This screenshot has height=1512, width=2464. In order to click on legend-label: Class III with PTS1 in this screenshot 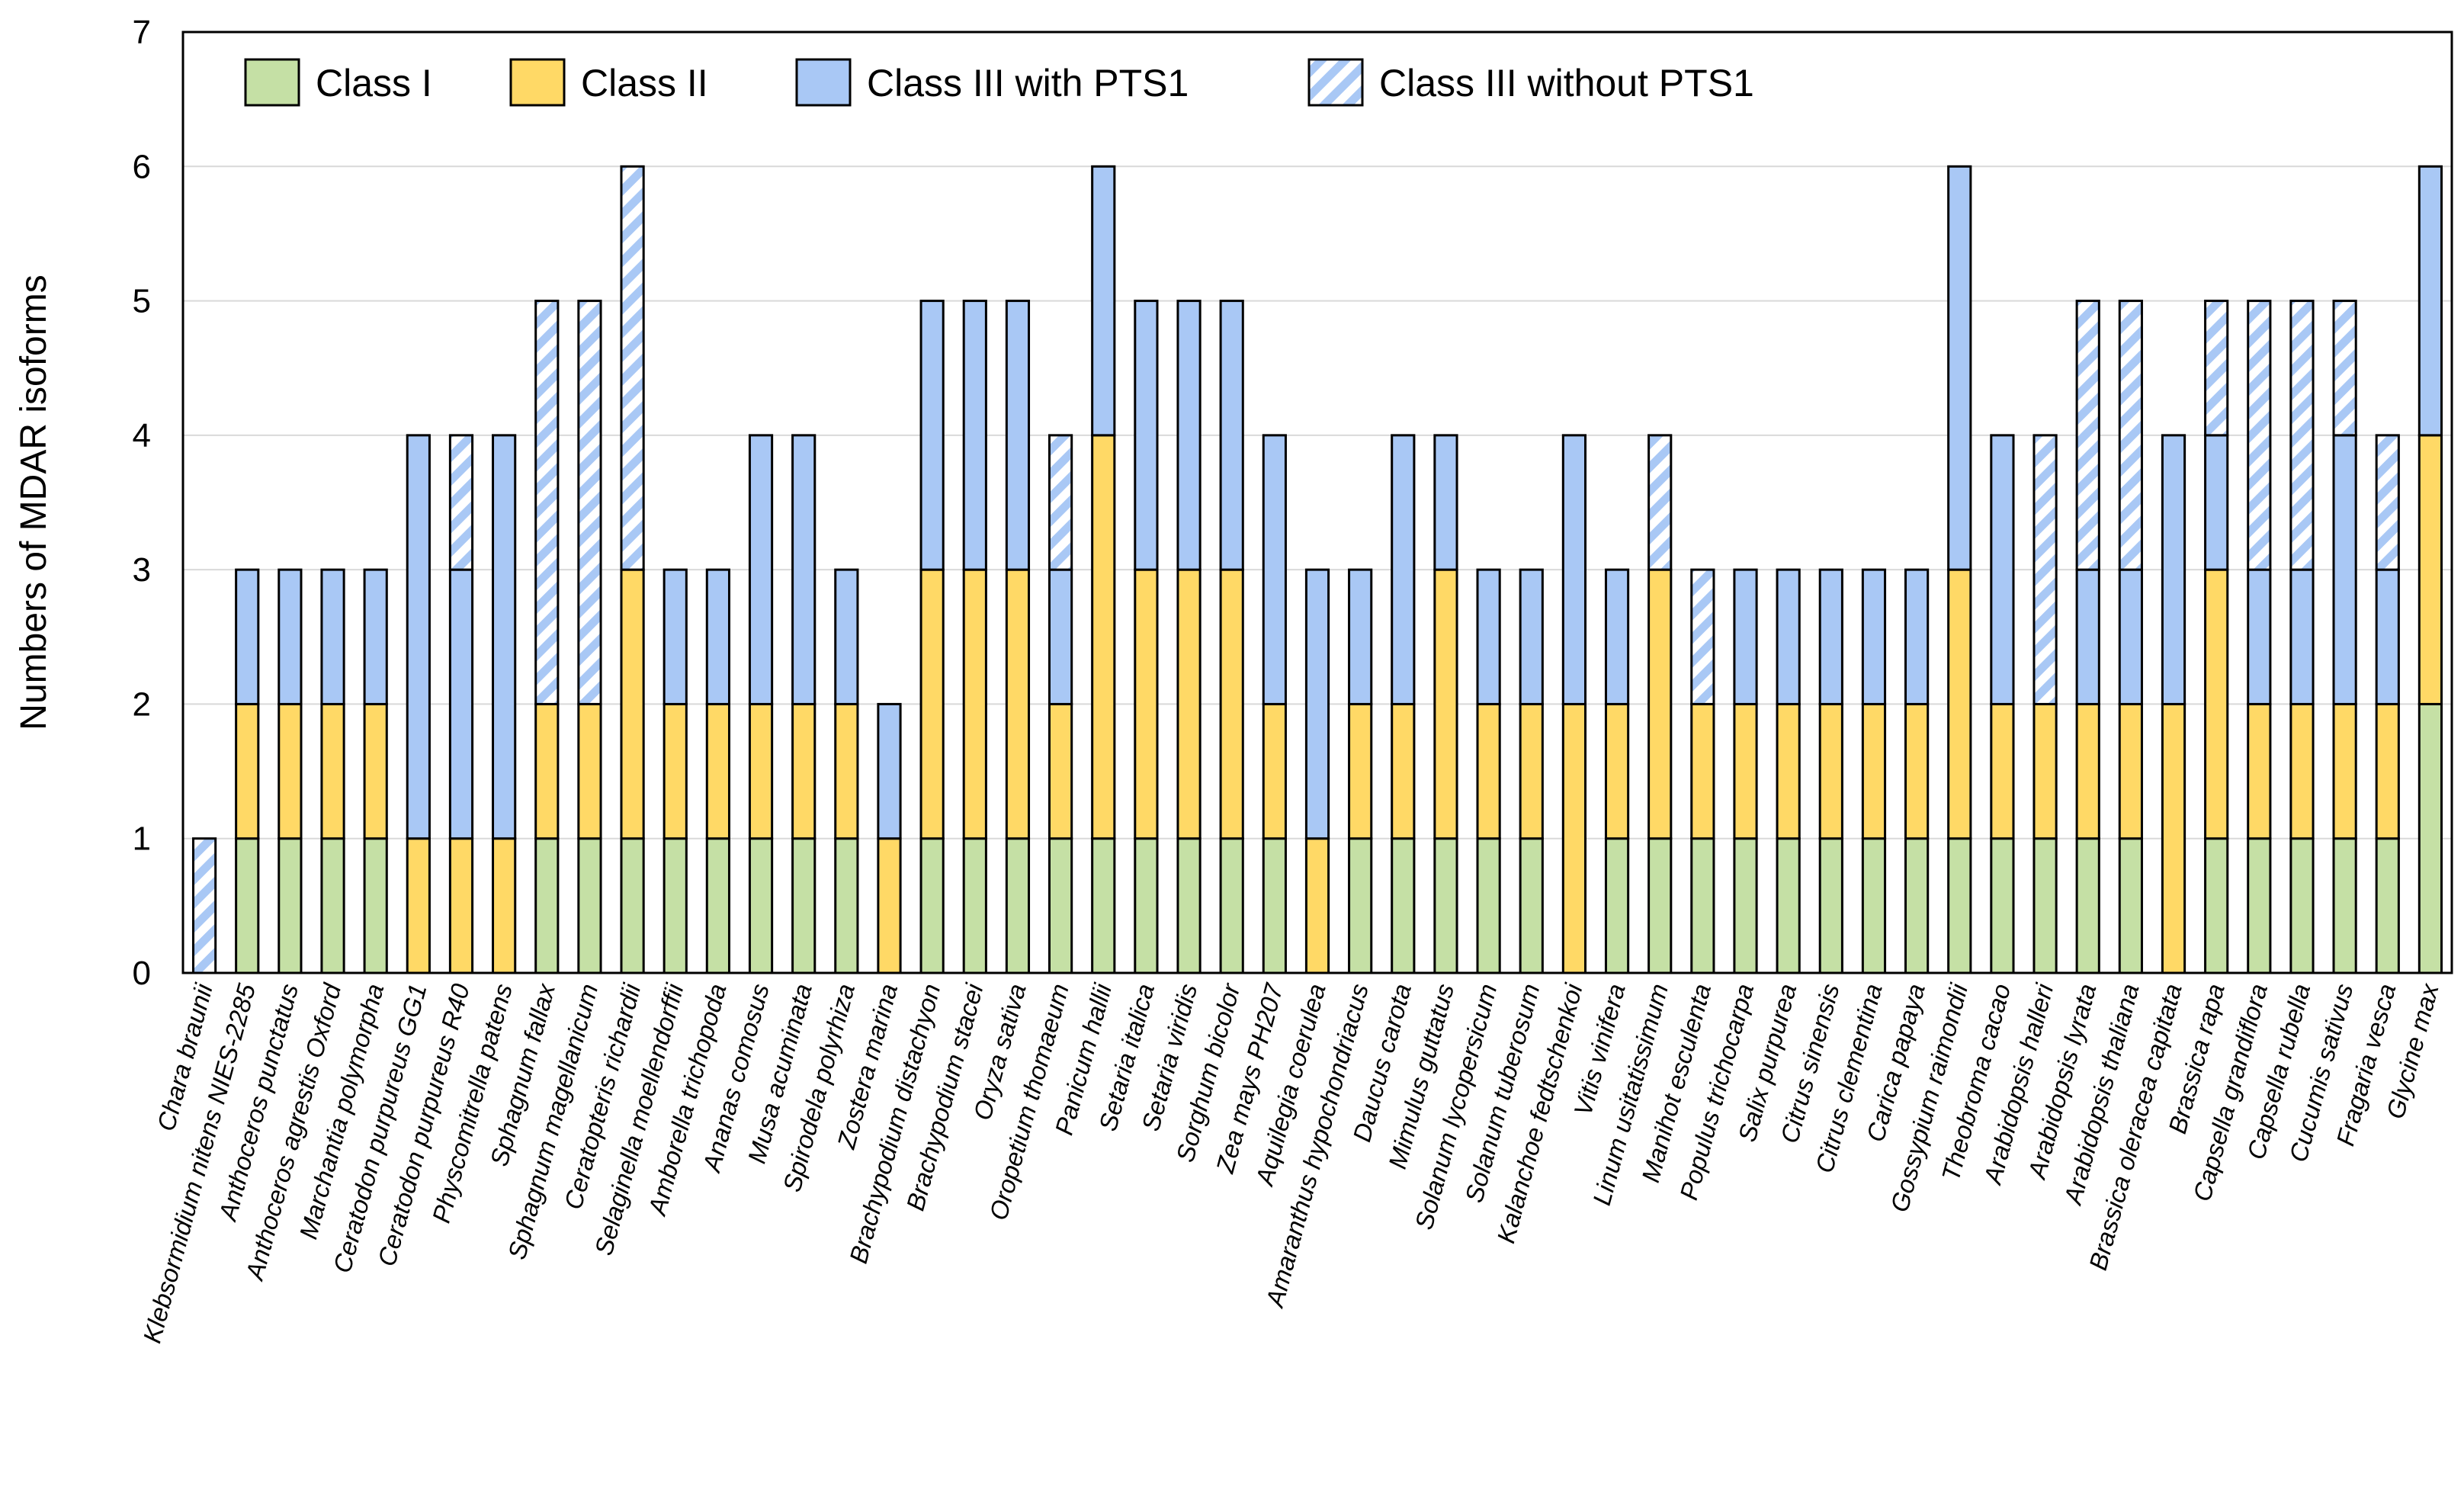, I will do `click(1028, 83)`.